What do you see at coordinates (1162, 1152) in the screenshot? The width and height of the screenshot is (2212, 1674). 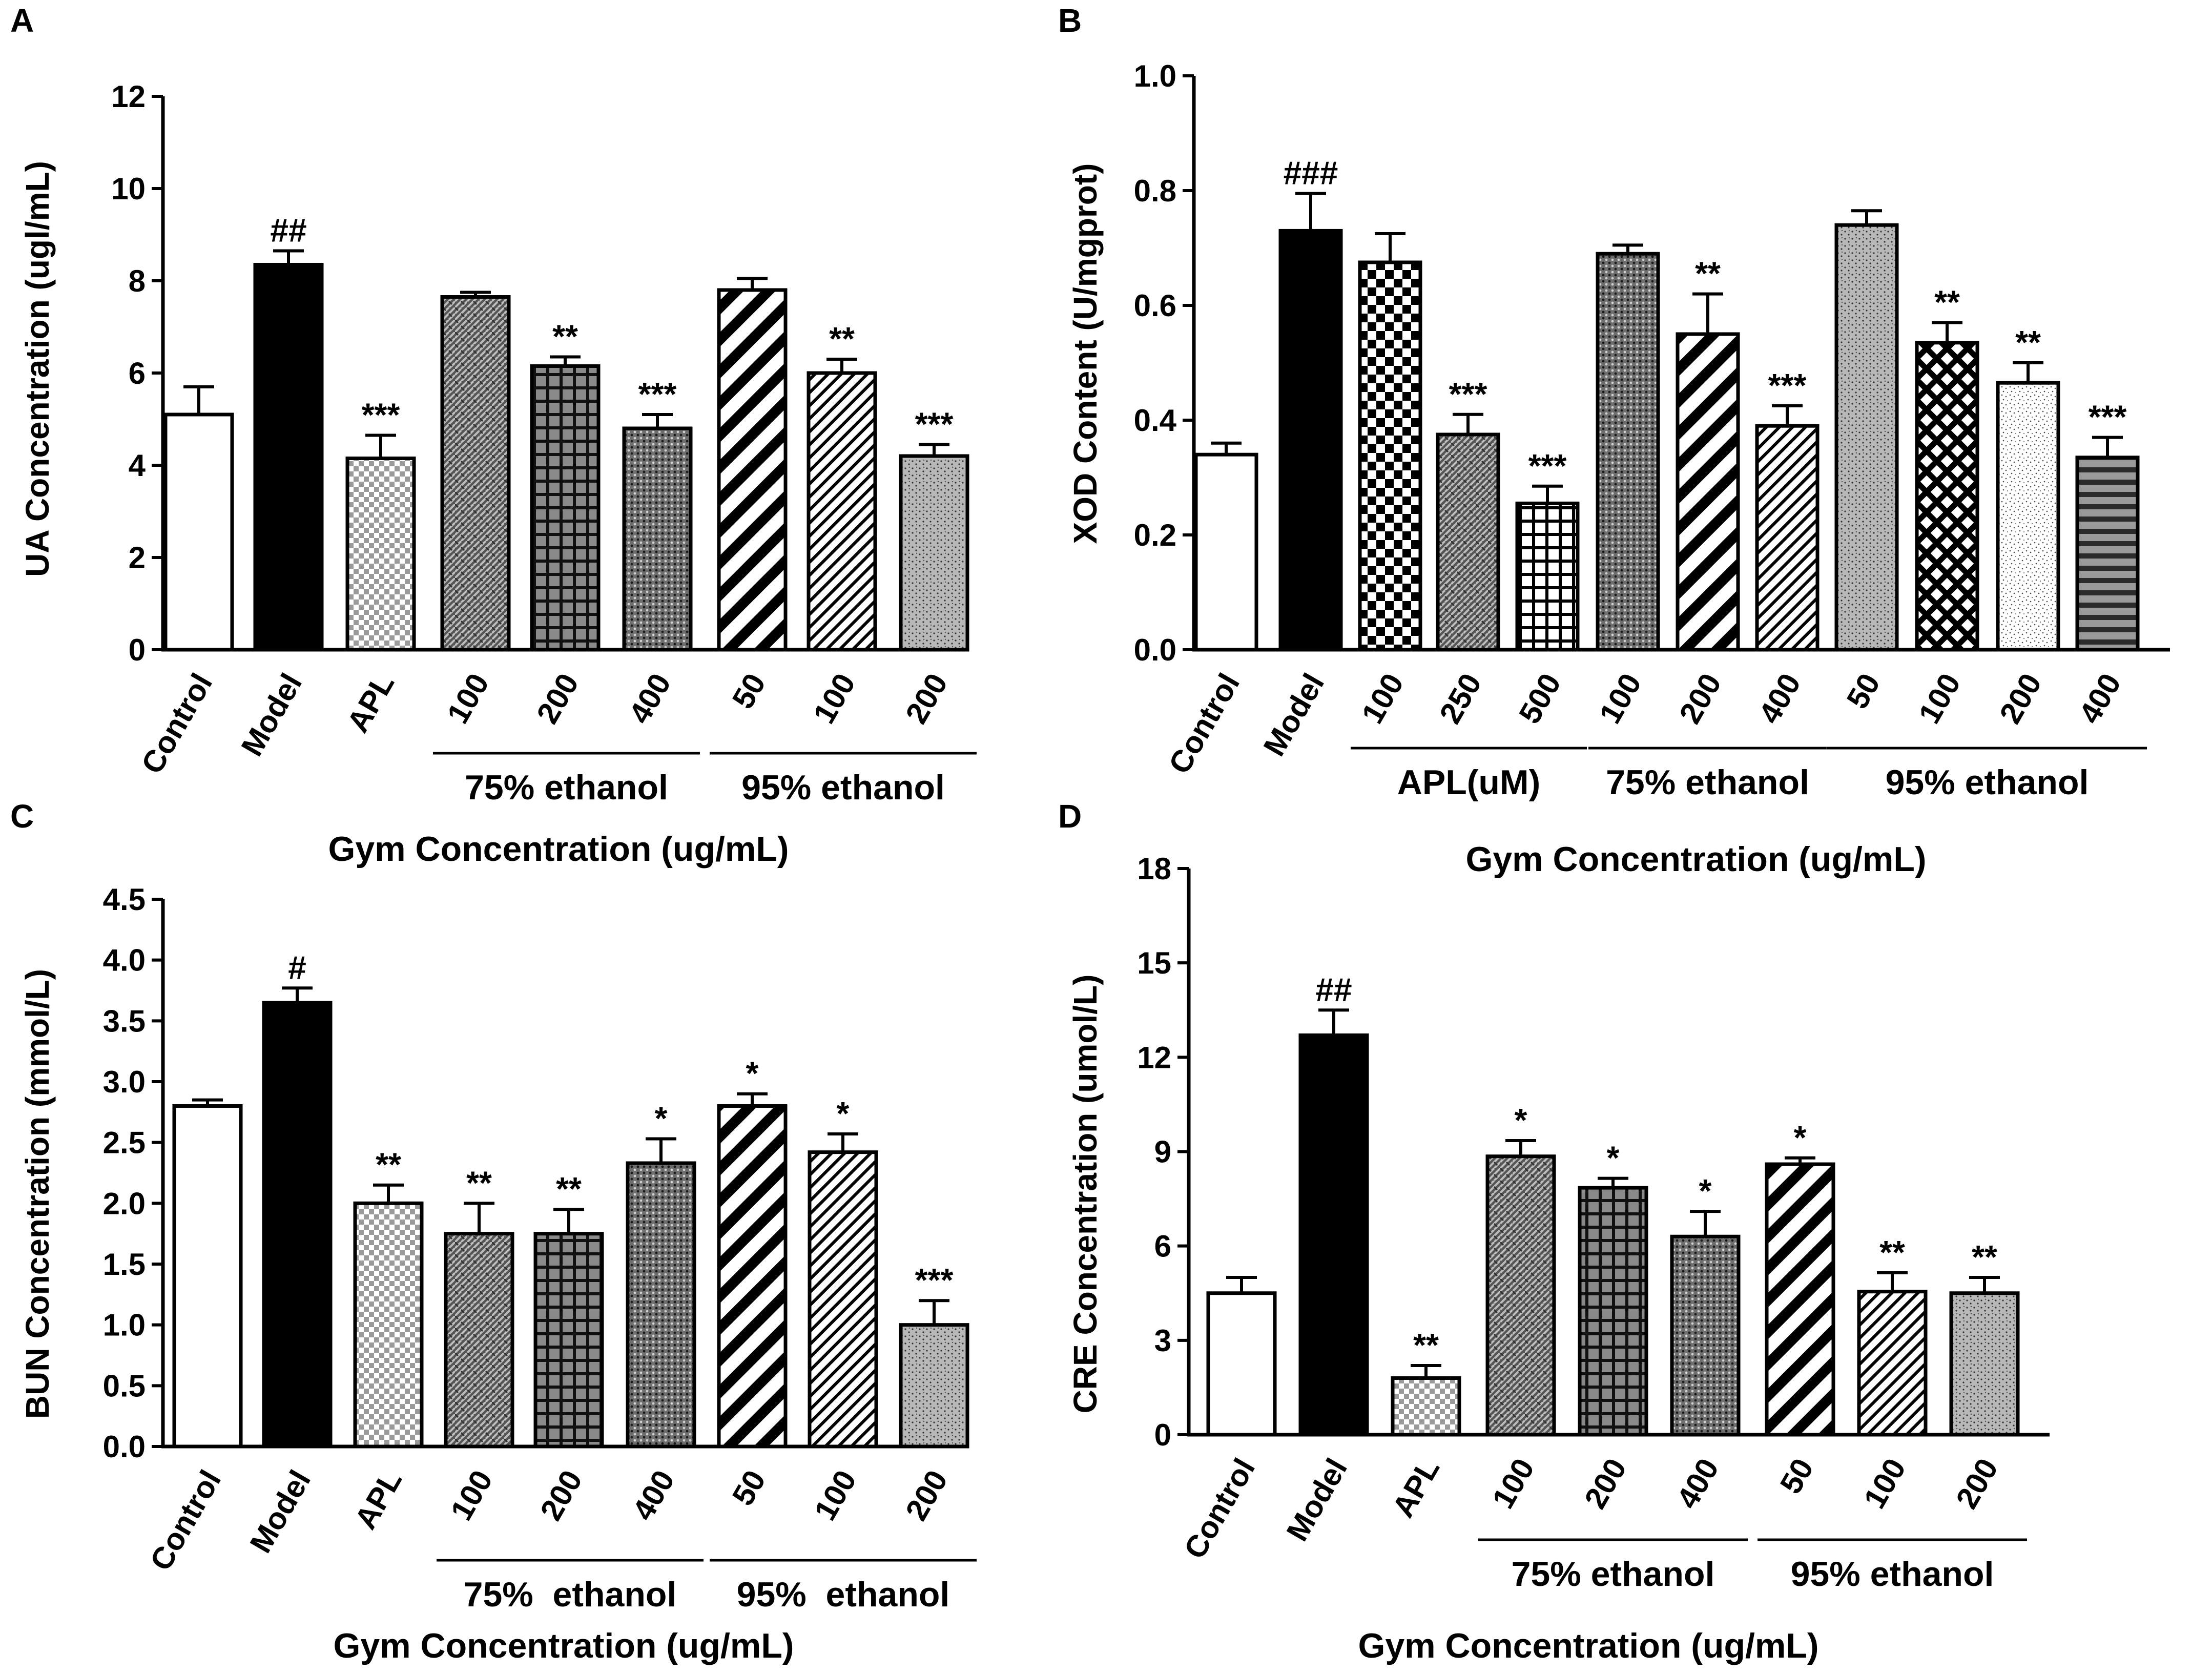 I see `y-tick-label: 9` at bounding box center [1162, 1152].